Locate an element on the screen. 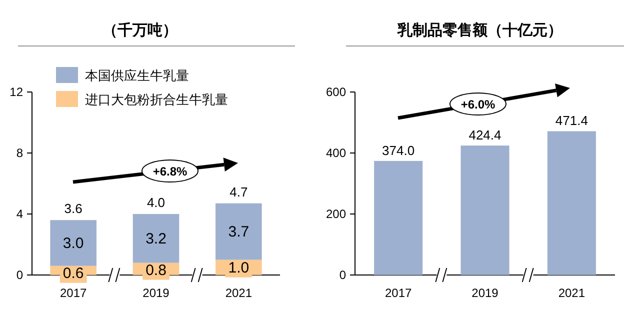  y-tick-label: 600 is located at coordinates (336, 92).